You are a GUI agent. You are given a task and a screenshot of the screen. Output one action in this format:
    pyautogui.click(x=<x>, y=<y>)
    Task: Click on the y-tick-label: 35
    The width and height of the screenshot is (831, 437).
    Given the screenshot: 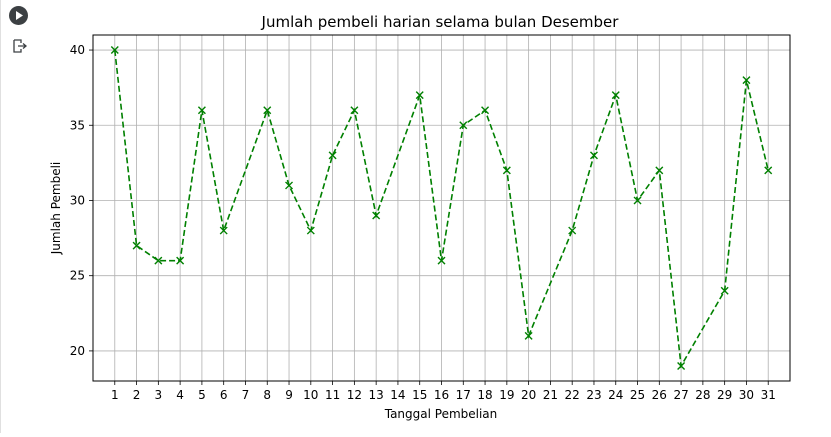 What is the action you would take?
    pyautogui.click(x=77, y=125)
    